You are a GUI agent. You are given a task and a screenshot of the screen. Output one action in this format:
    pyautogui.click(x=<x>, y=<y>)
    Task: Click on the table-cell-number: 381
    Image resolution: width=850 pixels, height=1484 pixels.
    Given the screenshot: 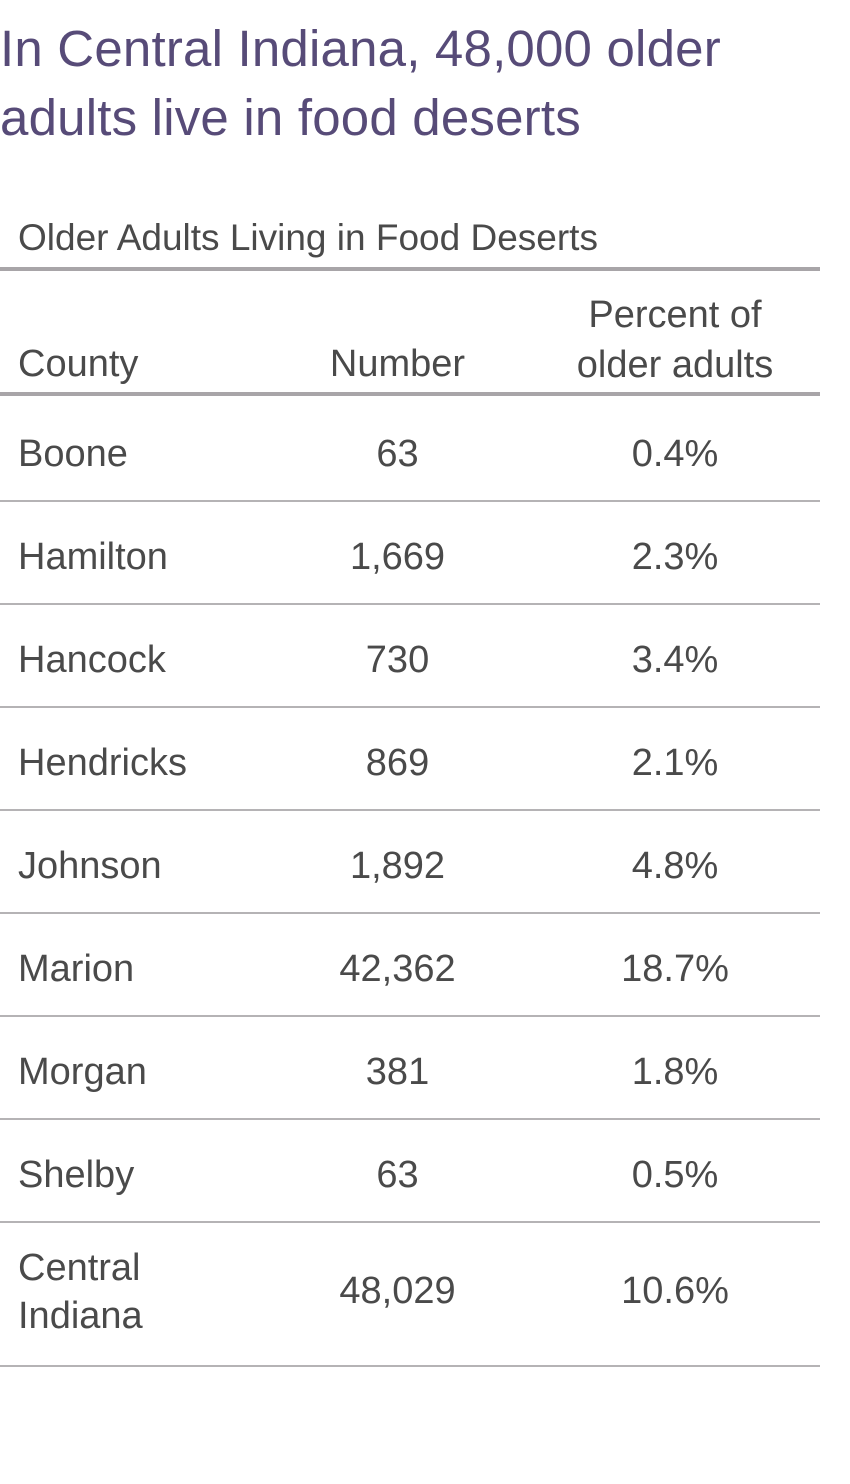 What is the action you would take?
    pyautogui.click(x=397, y=1072)
    